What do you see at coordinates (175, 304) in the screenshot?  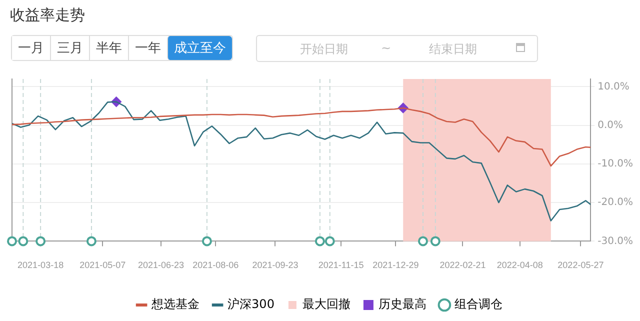 I see `legend-label: 想选基金` at bounding box center [175, 304].